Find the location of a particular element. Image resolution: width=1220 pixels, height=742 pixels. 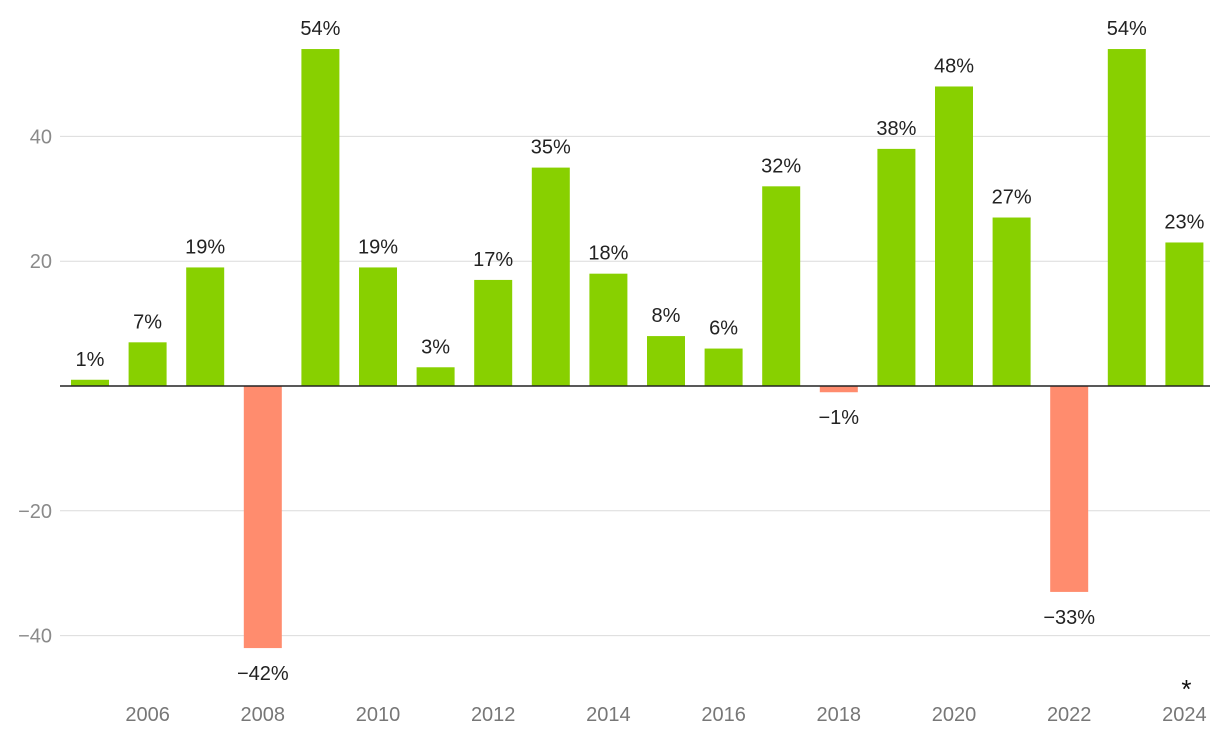

data-label-2011: 3% is located at coordinates (435, 347).